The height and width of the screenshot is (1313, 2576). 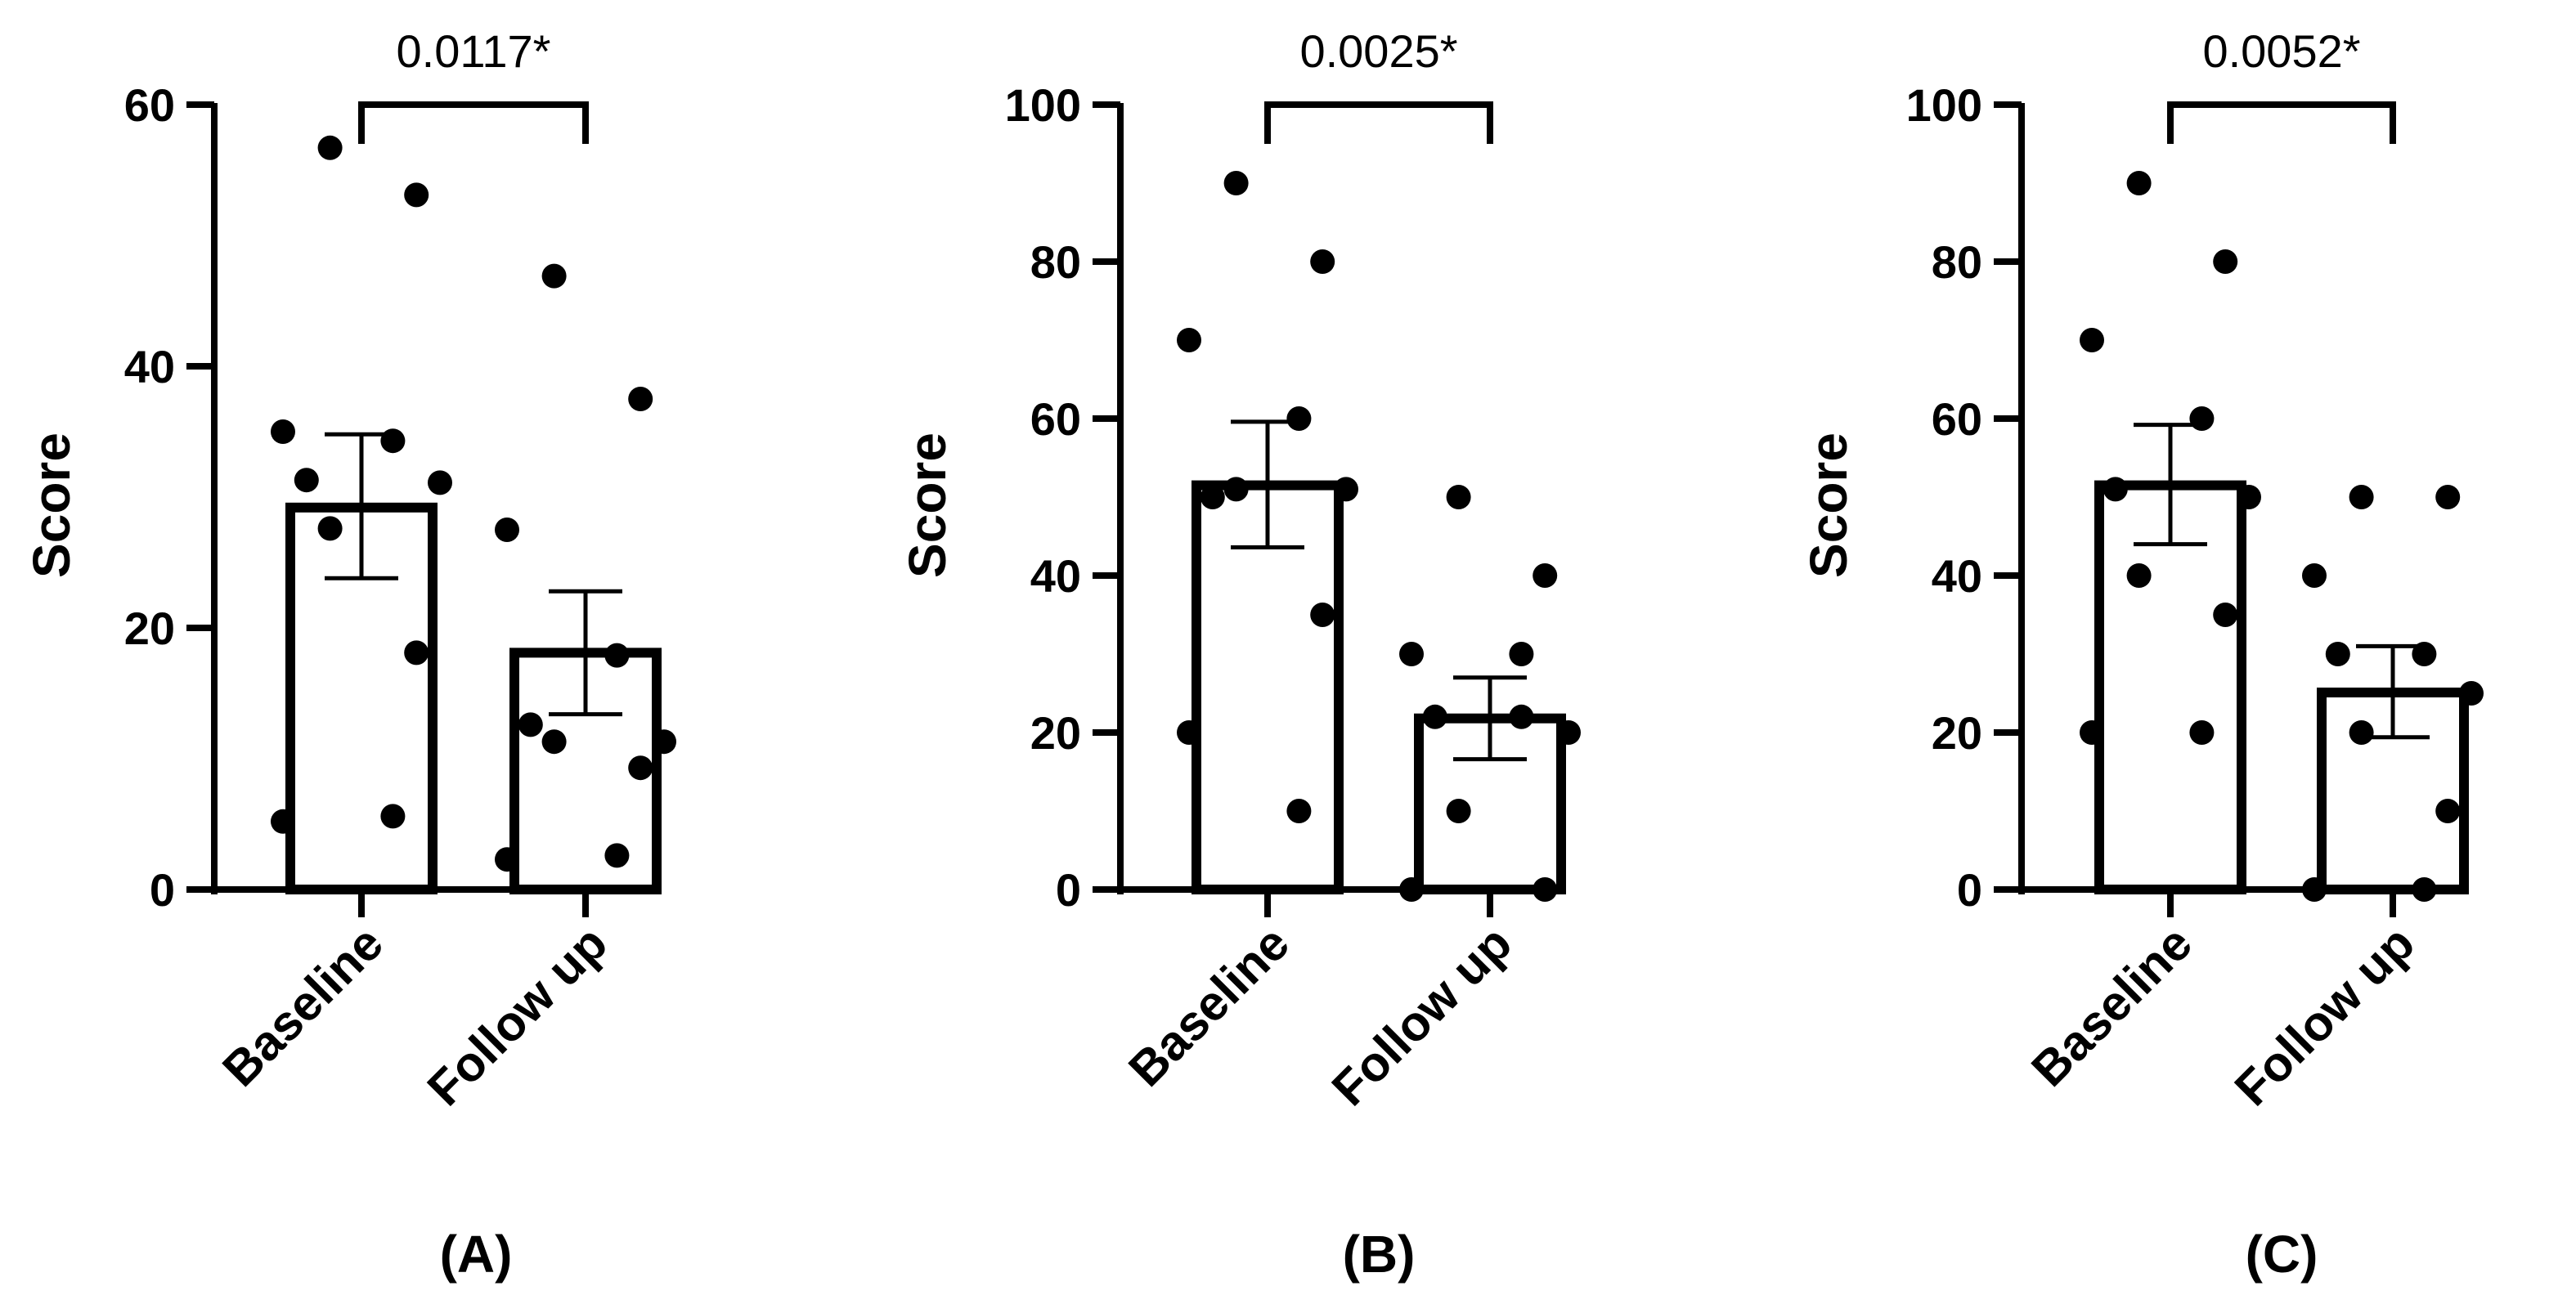 What do you see at coordinates (1379, 1254) in the screenshot?
I see `panel-label: (B)` at bounding box center [1379, 1254].